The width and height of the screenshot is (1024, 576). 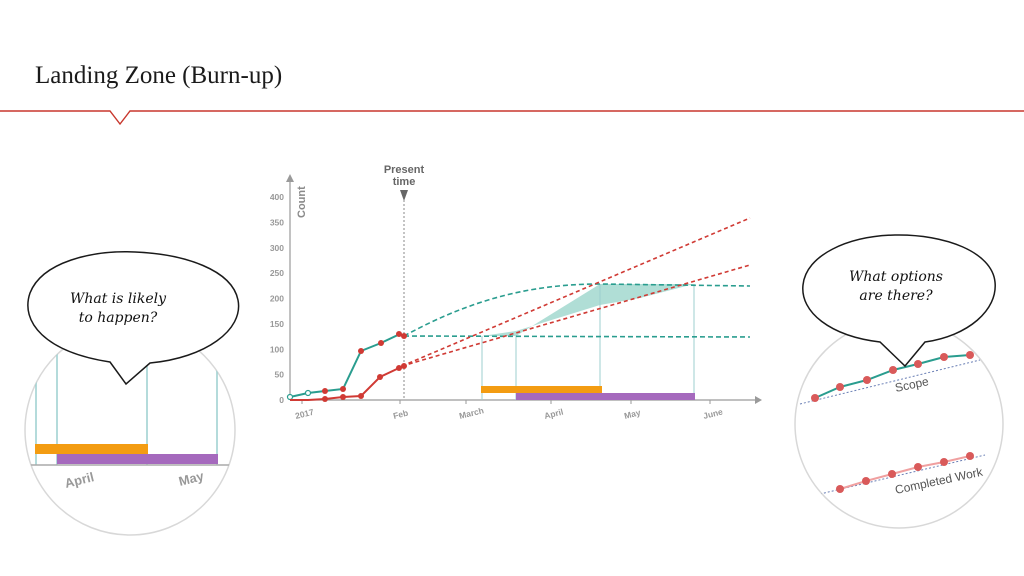 What do you see at coordinates (277, 248) in the screenshot?
I see `y-tick-label-300: 300` at bounding box center [277, 248].